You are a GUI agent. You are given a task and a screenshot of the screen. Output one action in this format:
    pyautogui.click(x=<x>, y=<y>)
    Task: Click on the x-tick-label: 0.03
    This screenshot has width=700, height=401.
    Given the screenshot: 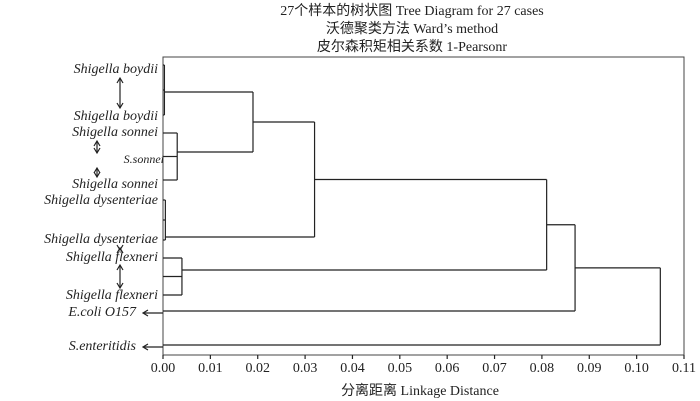 What is the action you would take?
    pyautogui.click(x=305, y=368)
    